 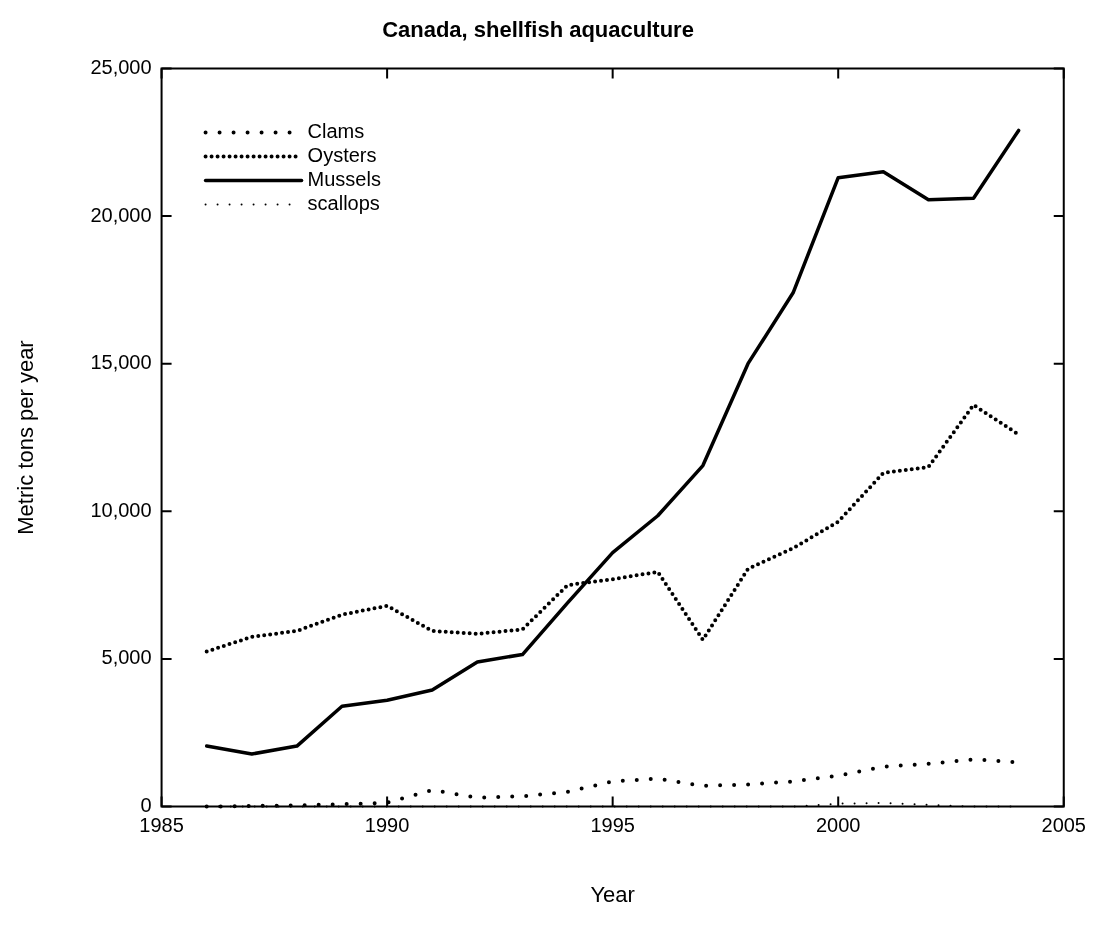 I want to click on legend-label: Mussels, so click(x=344, y=178).